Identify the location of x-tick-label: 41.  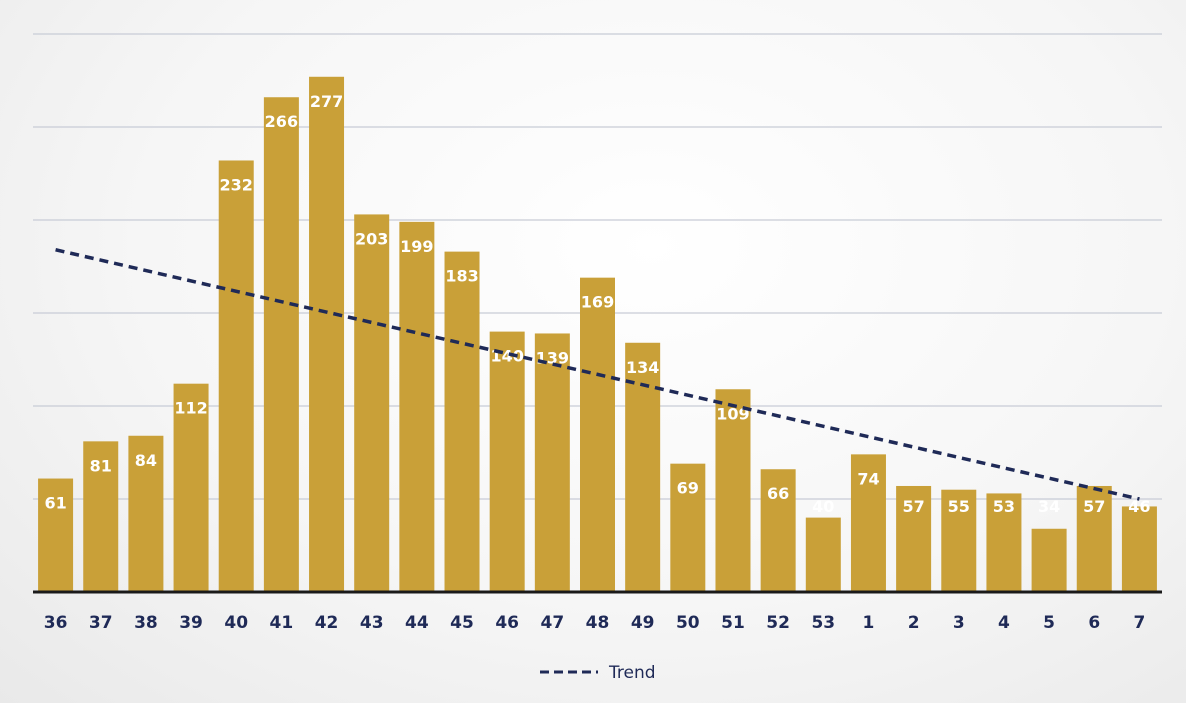
(282, 623).